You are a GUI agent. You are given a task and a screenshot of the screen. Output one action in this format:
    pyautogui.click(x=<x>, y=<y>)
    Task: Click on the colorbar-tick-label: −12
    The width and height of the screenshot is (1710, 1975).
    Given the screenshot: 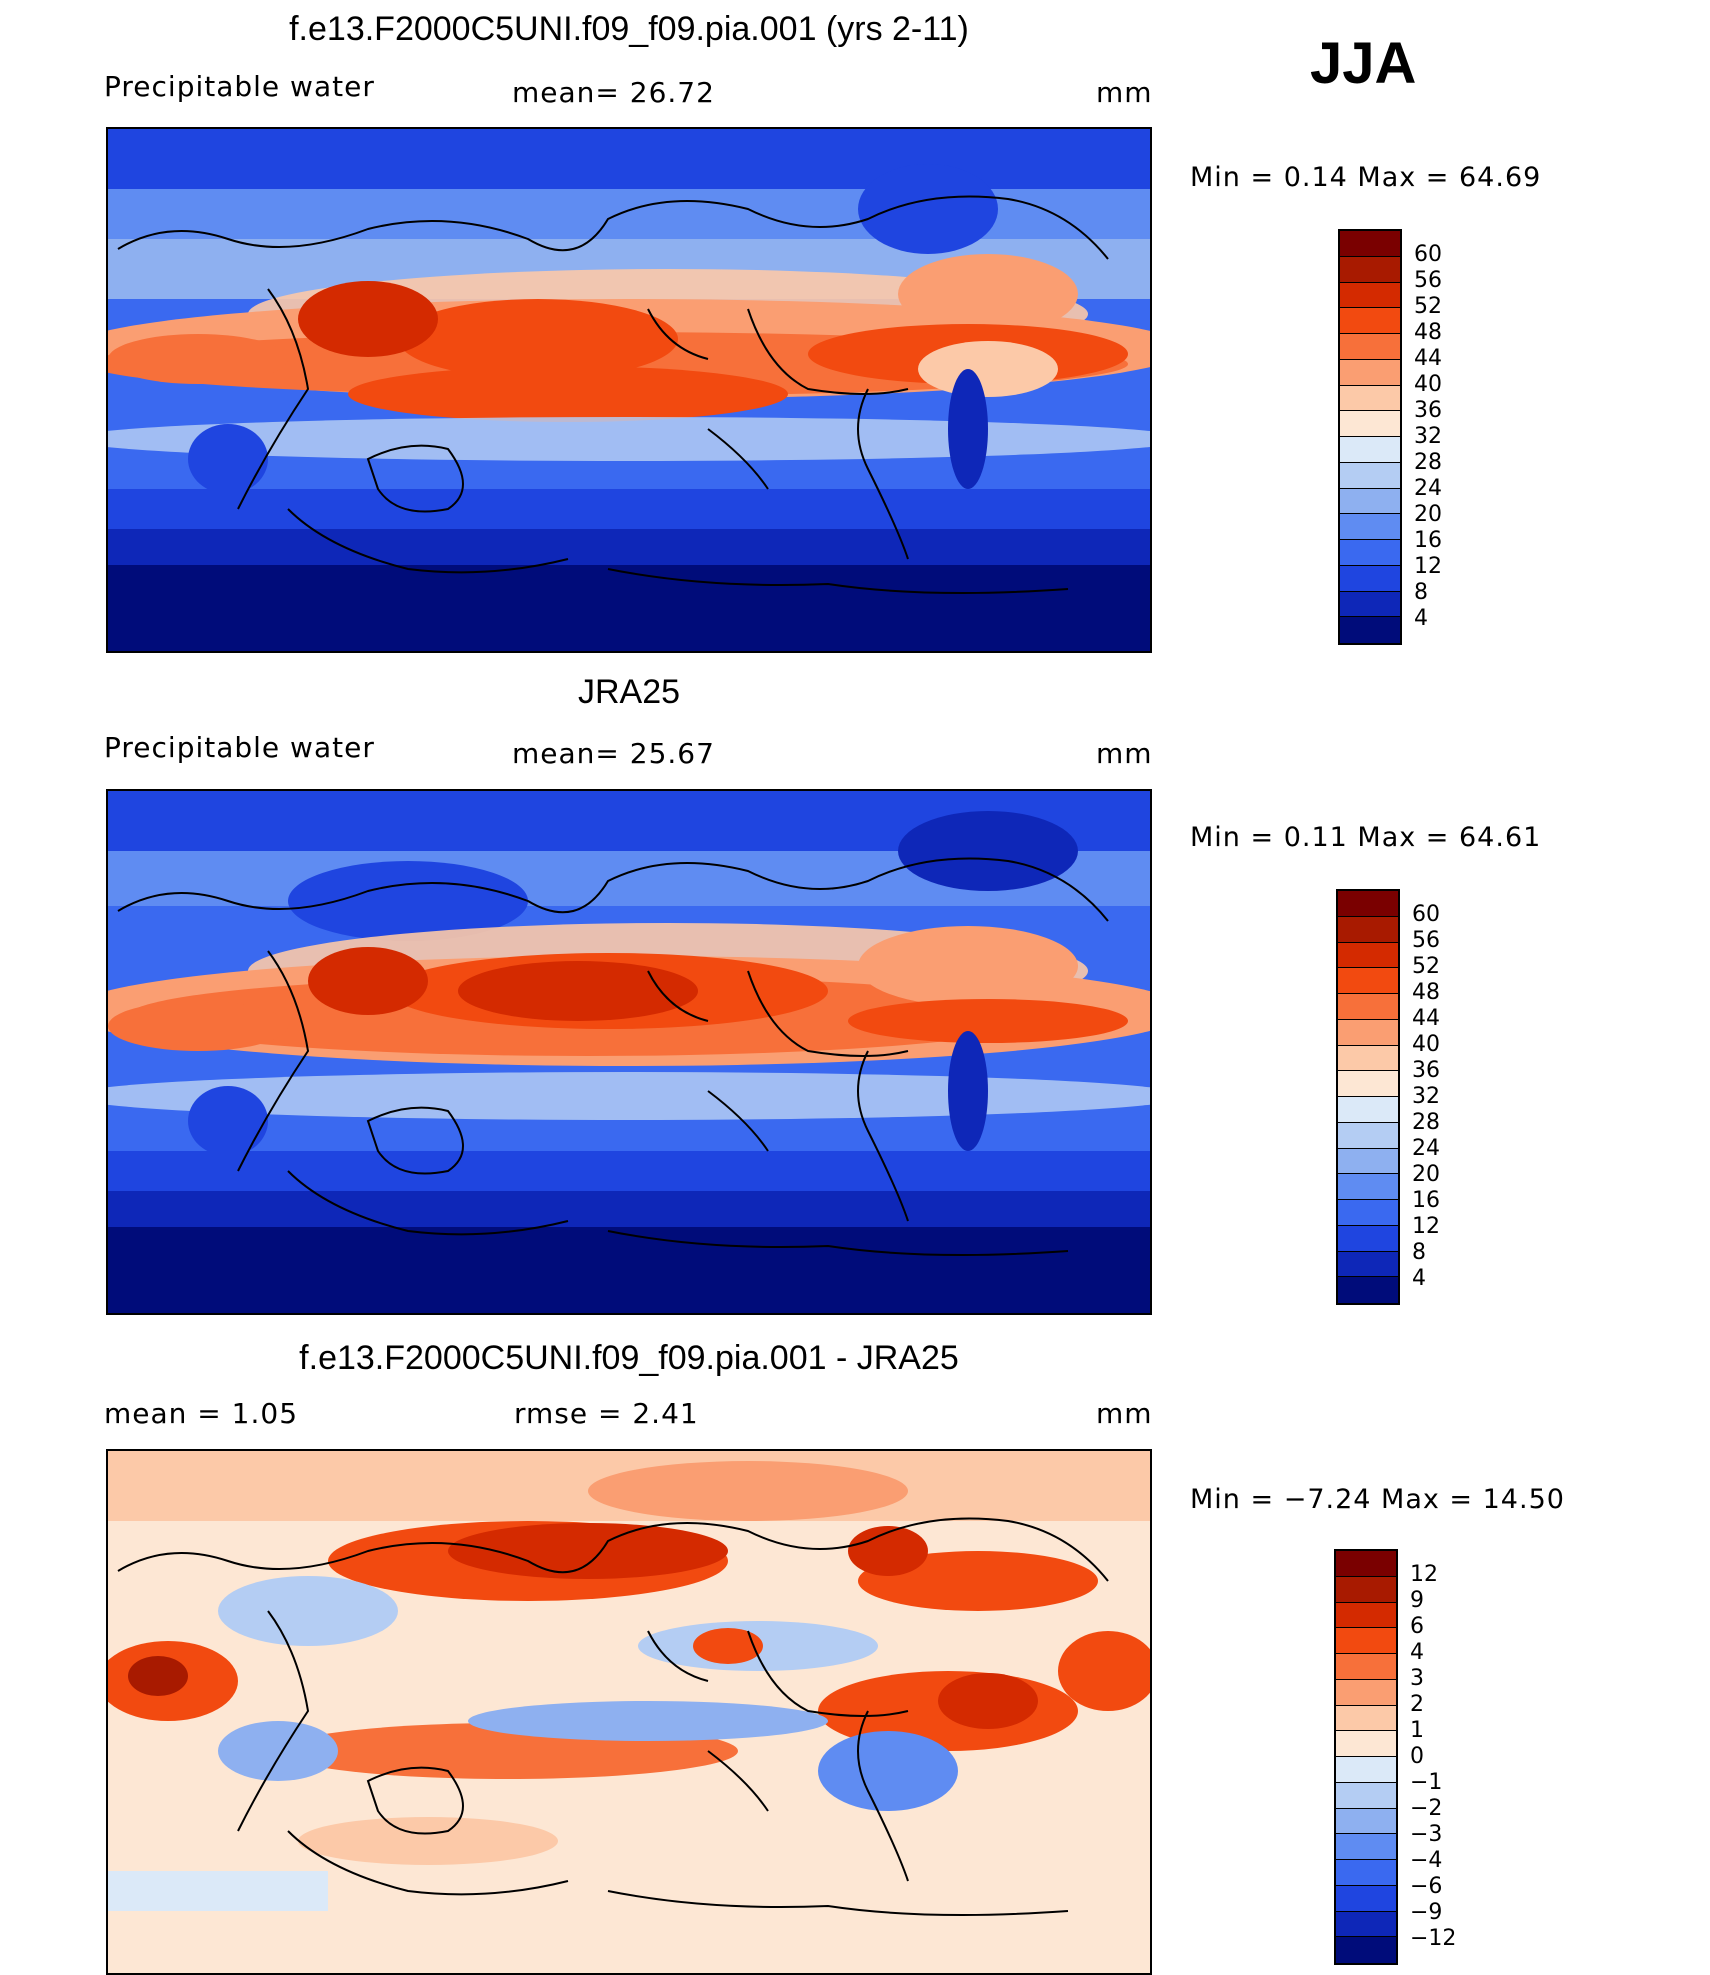 What is the action you would take?
    pyautogui.click(x=1433, y=1938)
    